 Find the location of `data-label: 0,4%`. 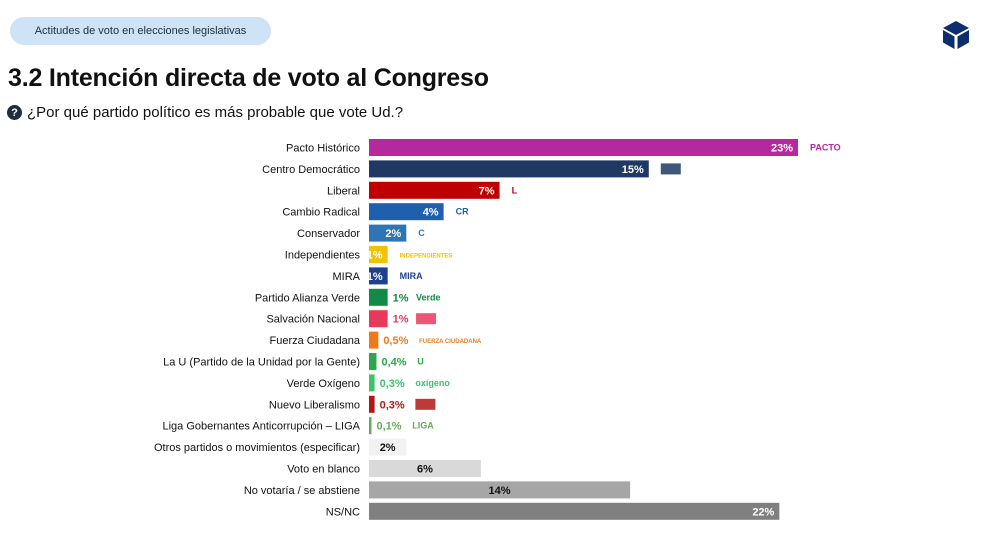

data-label: 0,4% is located at coordinates (393, 363).